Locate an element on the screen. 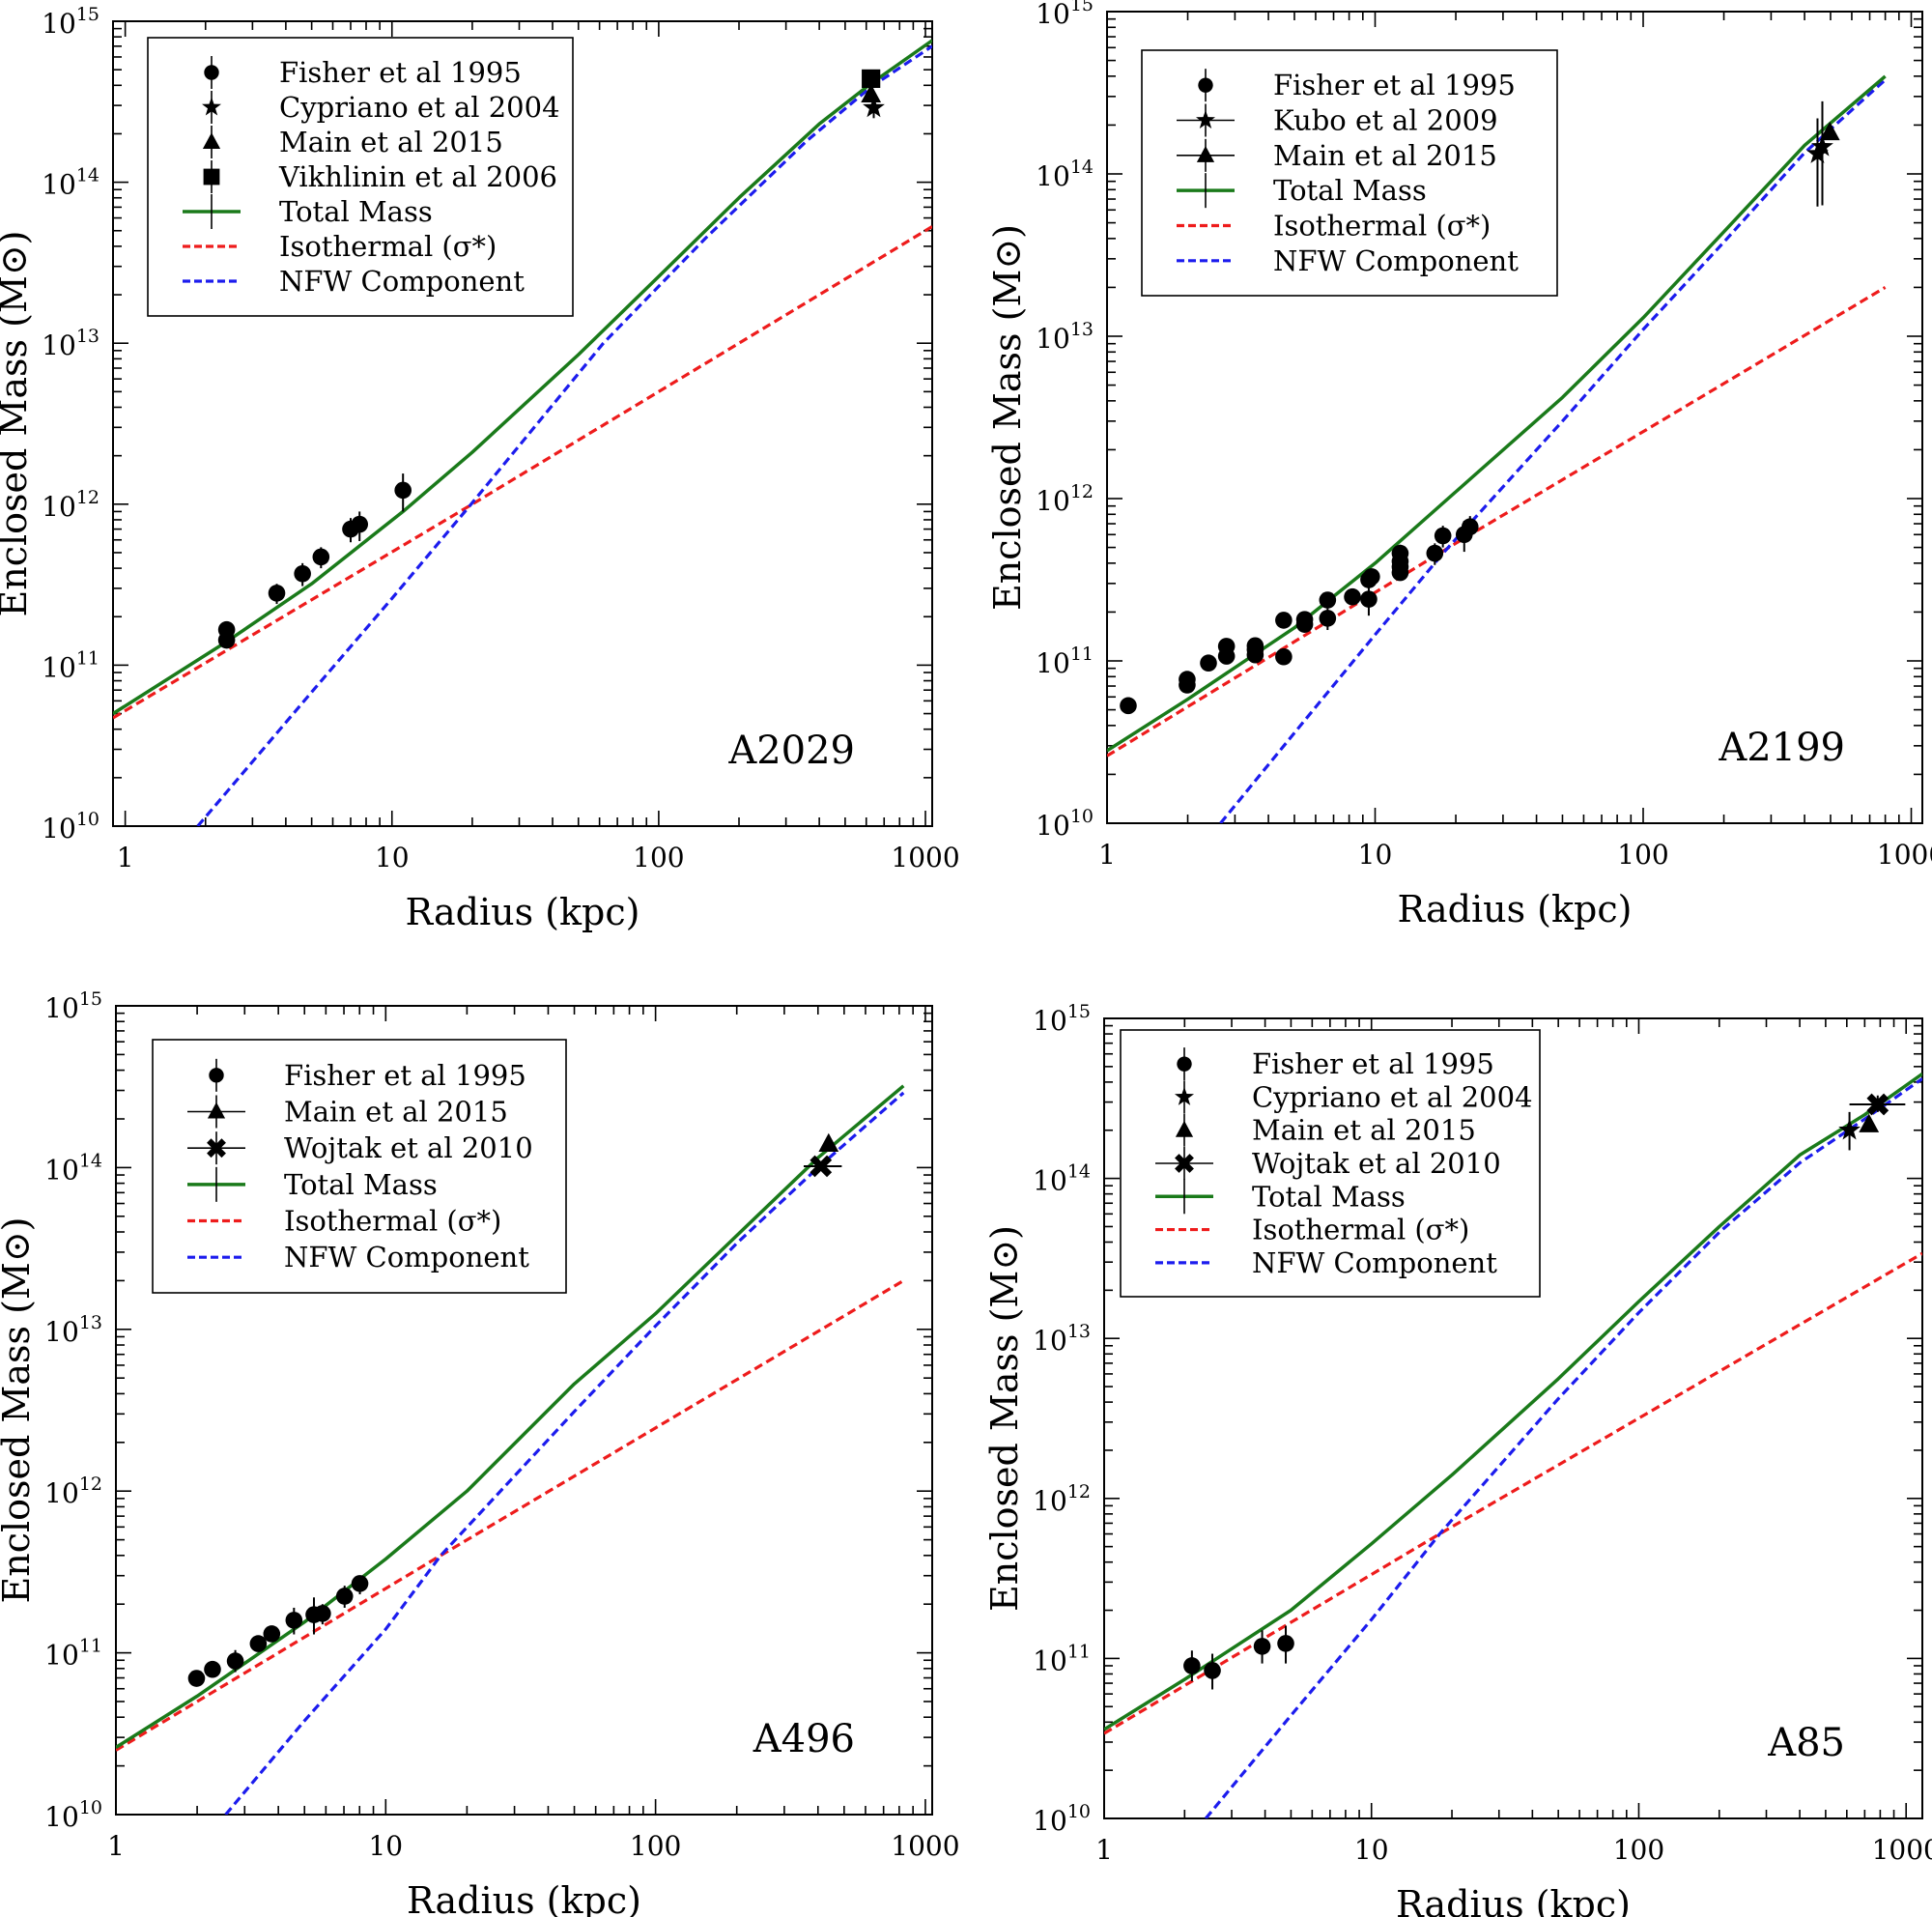 The image size is (1932, 1917). y-tick-exponent: 14 is located at coordinates (87, 175).